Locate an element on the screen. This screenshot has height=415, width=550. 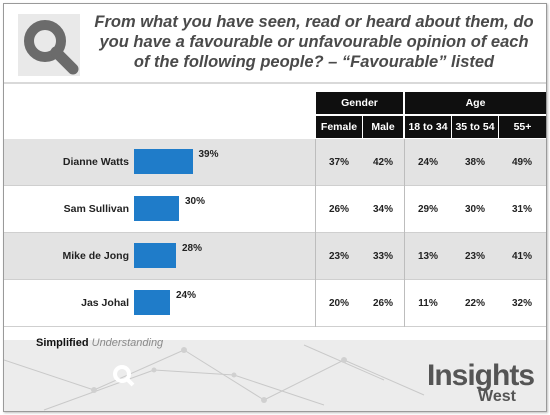
col-header-male: Male is located at coordinates (383, 127).